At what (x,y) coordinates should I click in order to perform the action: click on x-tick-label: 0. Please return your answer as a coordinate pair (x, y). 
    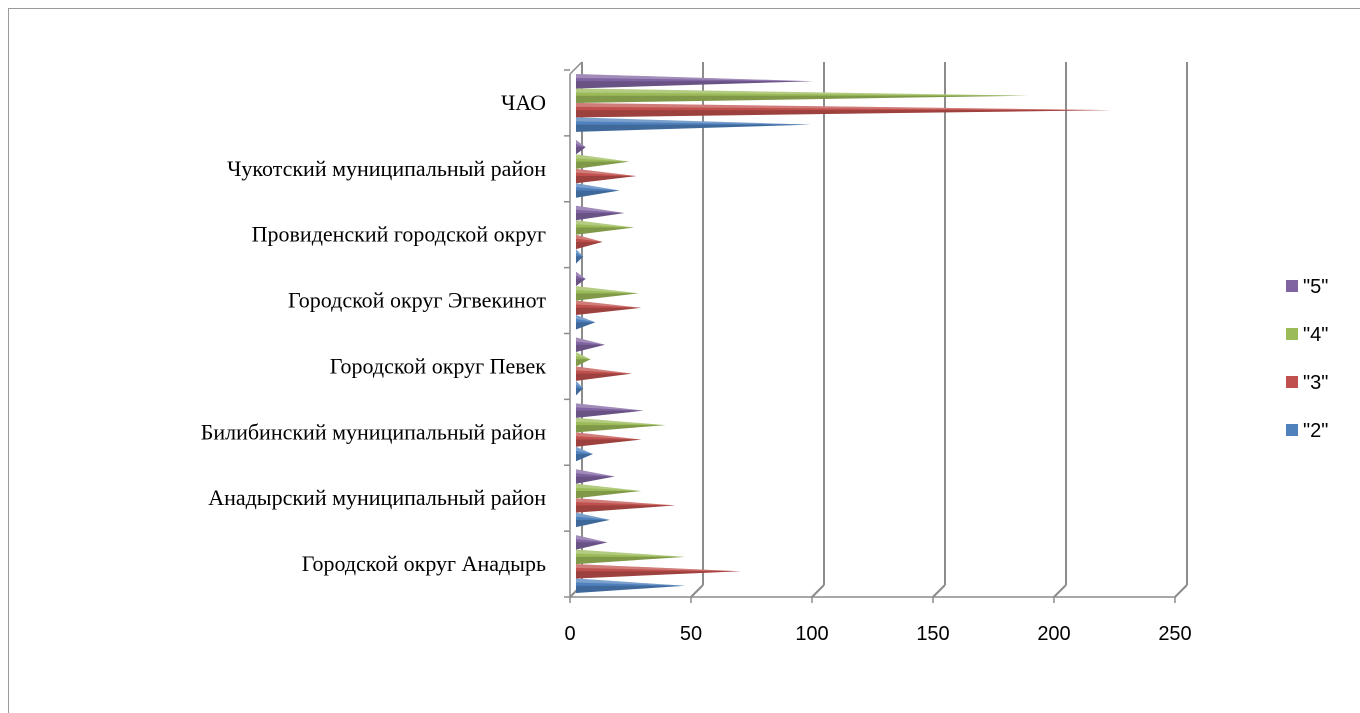
    Looking at the image, I should click on (569, 634).